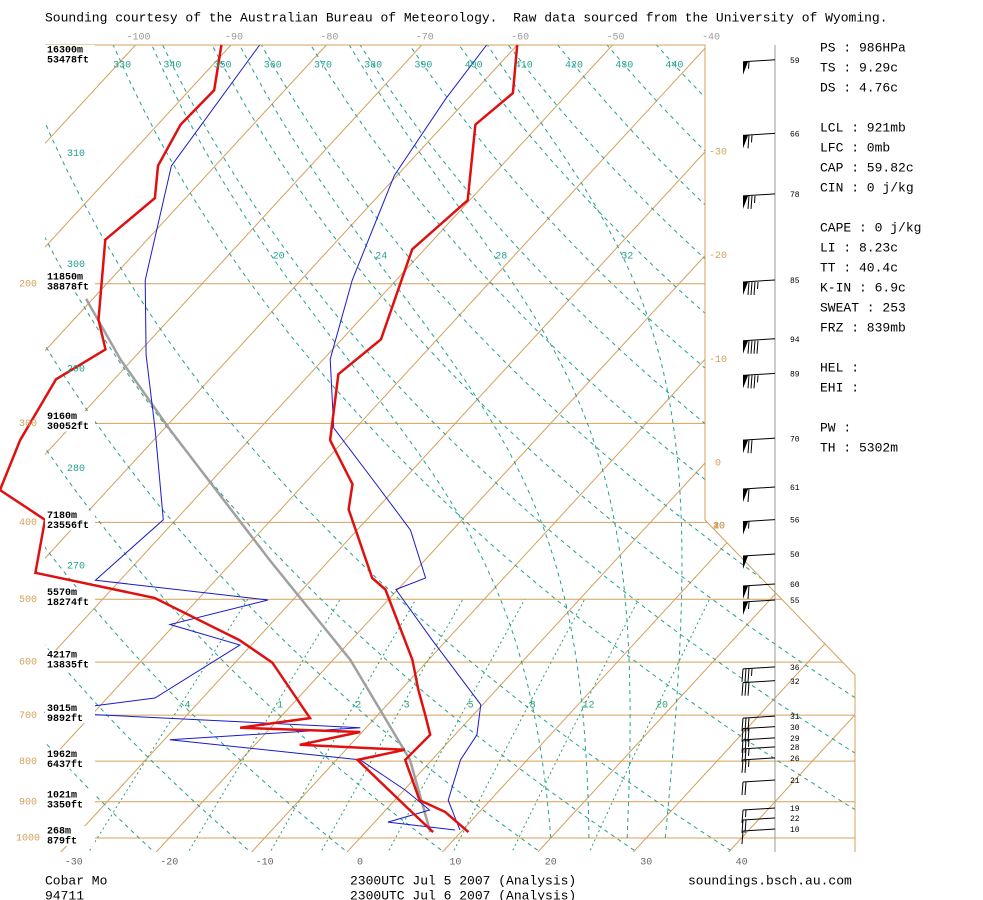  Describe the element at coordinates (870, 227) in the screenshot. I see `index-line: CAPE : 0 j/kg` at that location.